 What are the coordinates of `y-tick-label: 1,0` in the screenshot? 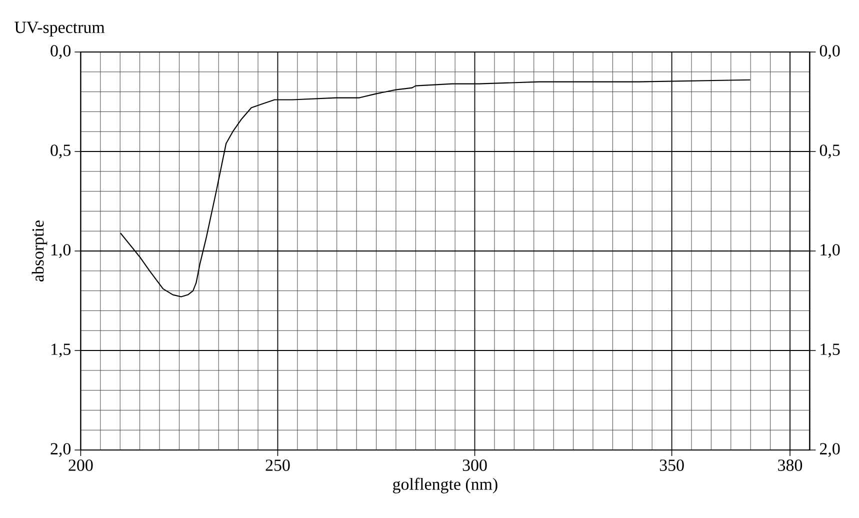 It's located at (61, 251).